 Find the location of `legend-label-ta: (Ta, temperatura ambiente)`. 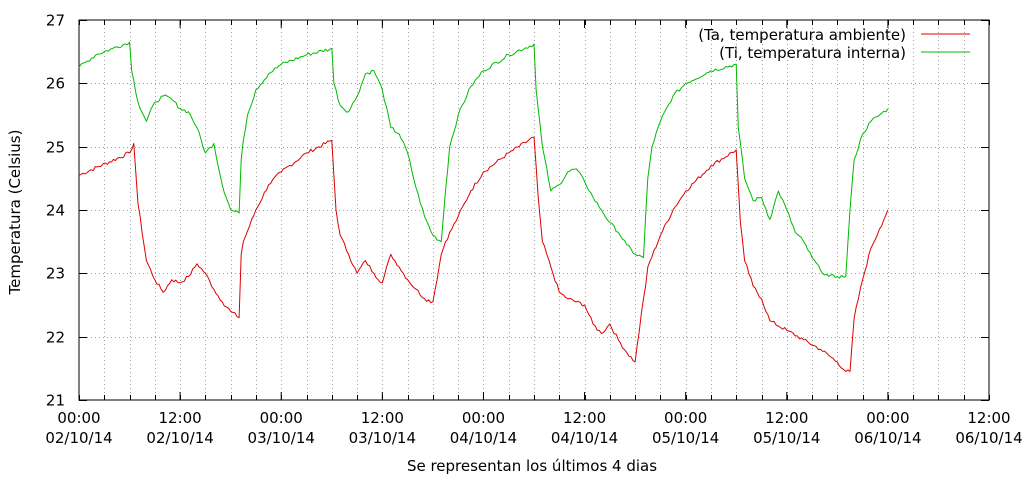

legend-label-ta: (Ta, temperatura ambiente) is located at coordinates (802, 35).